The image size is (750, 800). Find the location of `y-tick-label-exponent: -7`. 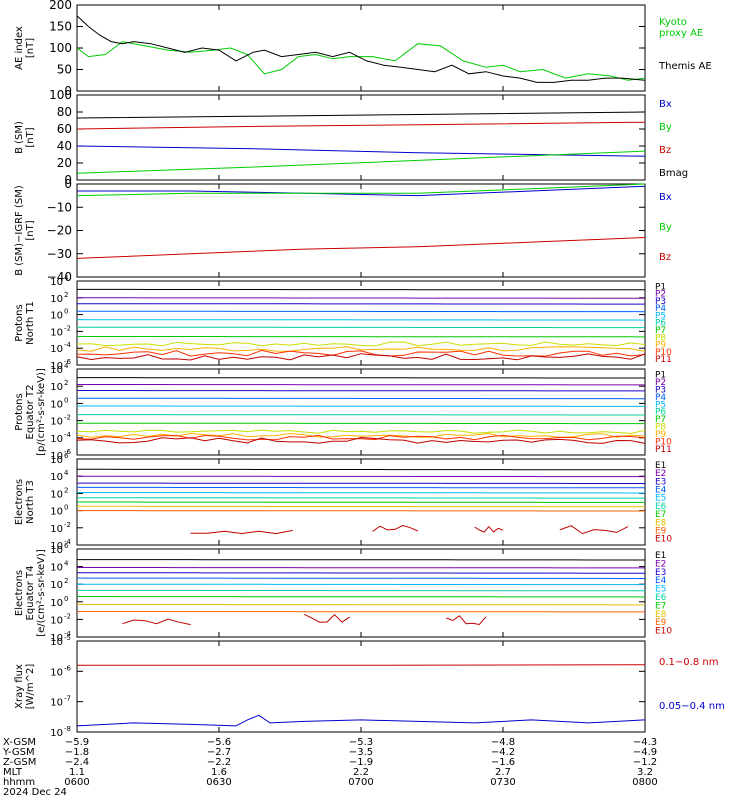

y-tick-label-exponent: -7 is located at coordinates (67, 699).